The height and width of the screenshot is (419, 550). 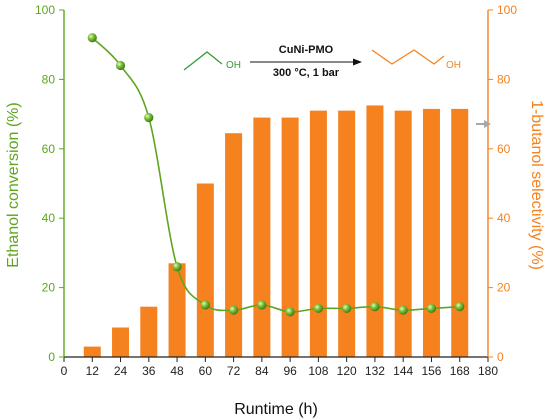 What do you see at coordinates (357, 62) in the screenshot?
I see `reaction-arrowhead` at bounding box center [357, 62].